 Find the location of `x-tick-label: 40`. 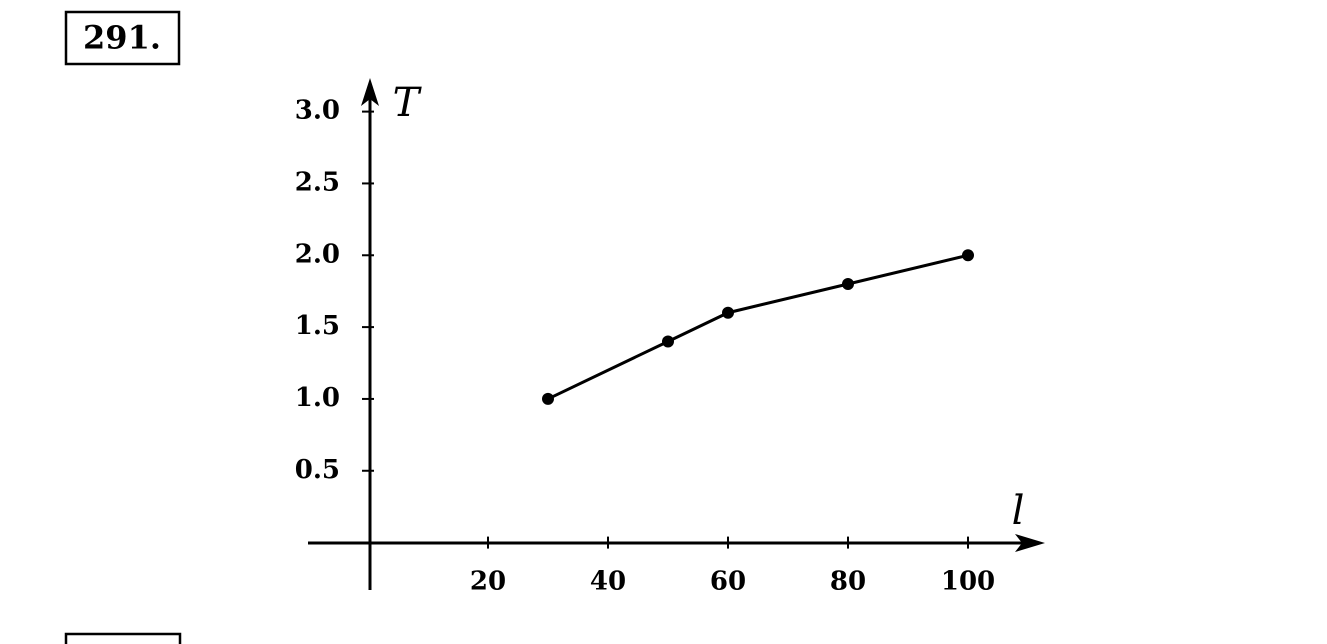

x-tick-label: 40 is located at coordinates (608, 582).